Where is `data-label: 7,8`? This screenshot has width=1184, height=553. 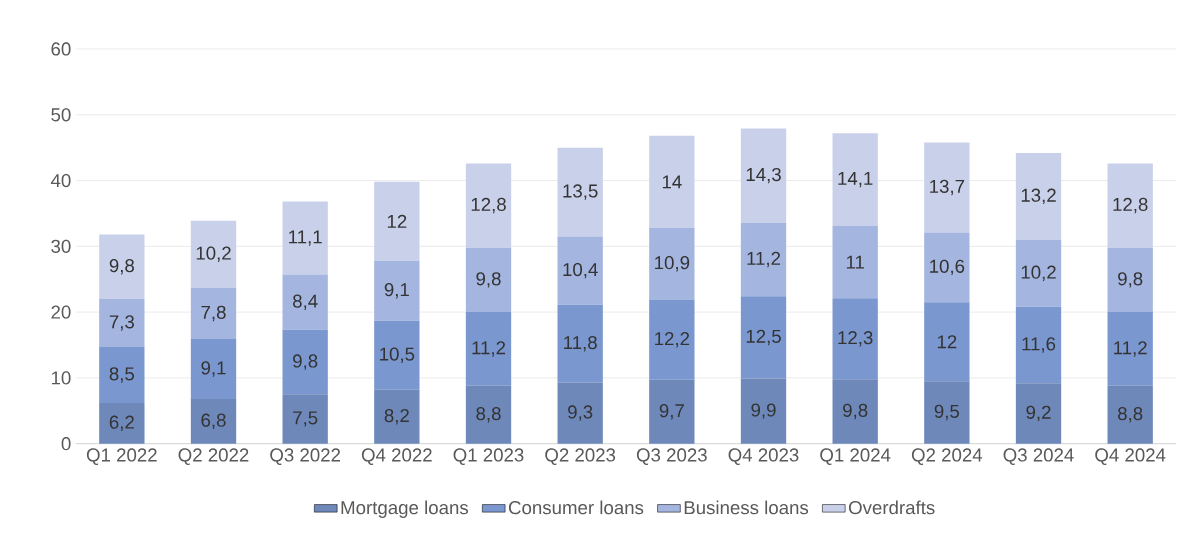
data-label: 7,8 is located at coordinates (213, 313).